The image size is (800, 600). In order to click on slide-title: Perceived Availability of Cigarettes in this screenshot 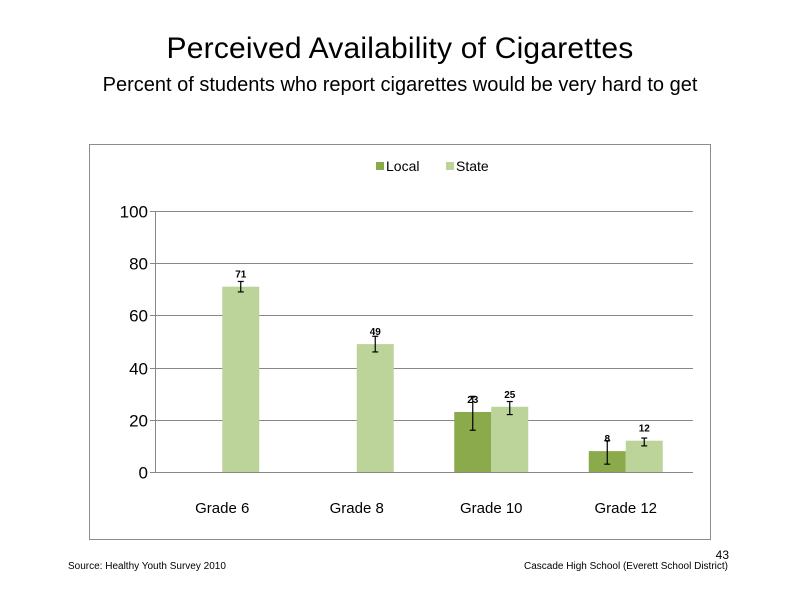, I will do `click(400, 48)`.